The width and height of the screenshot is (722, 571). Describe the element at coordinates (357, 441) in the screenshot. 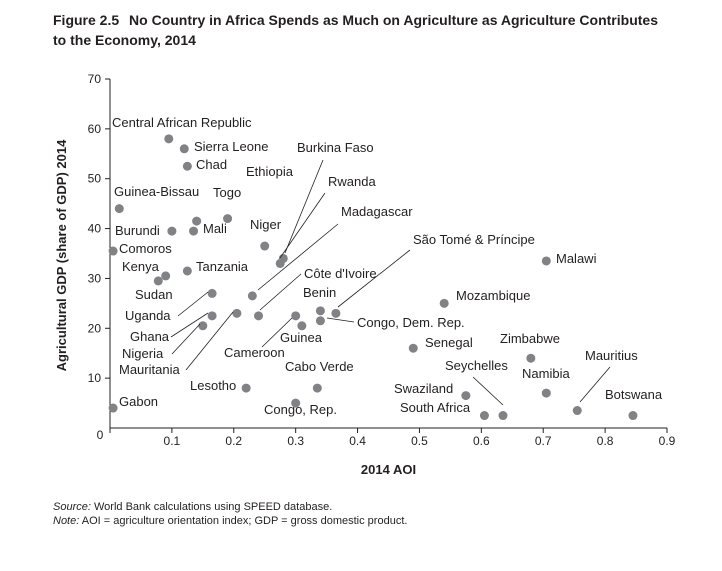

I see `x-tick-label: 0.4` at that location.